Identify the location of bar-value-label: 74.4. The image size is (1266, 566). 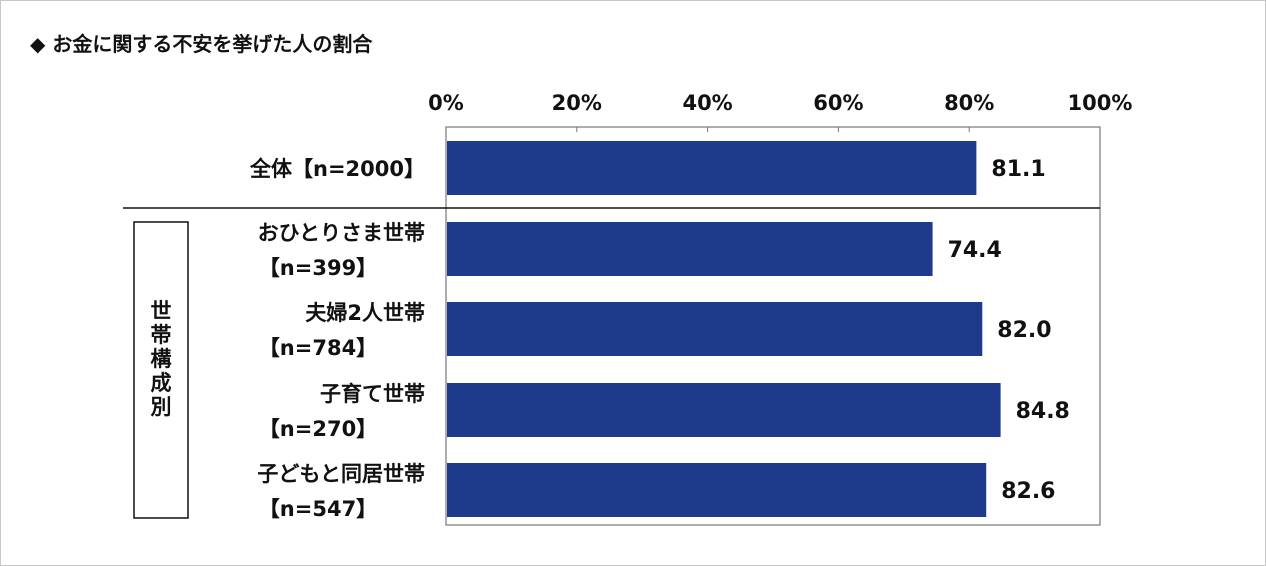
(975, 250).